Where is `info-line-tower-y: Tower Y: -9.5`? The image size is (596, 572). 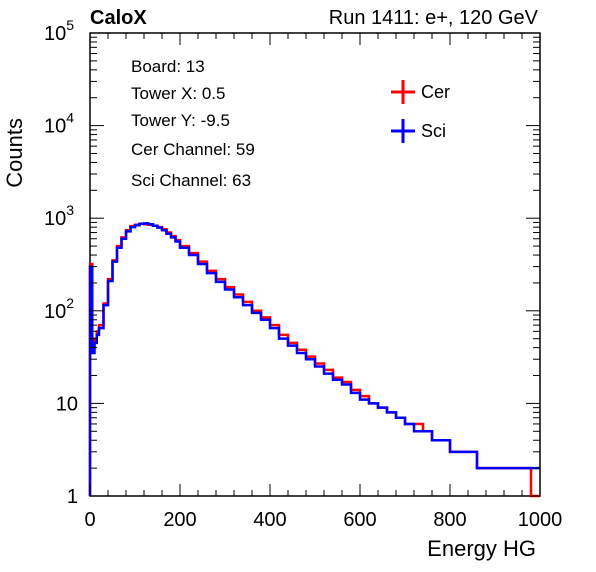
info-line-tower-y: Tower Y: -9.5 is located at coordinates (180, 120).